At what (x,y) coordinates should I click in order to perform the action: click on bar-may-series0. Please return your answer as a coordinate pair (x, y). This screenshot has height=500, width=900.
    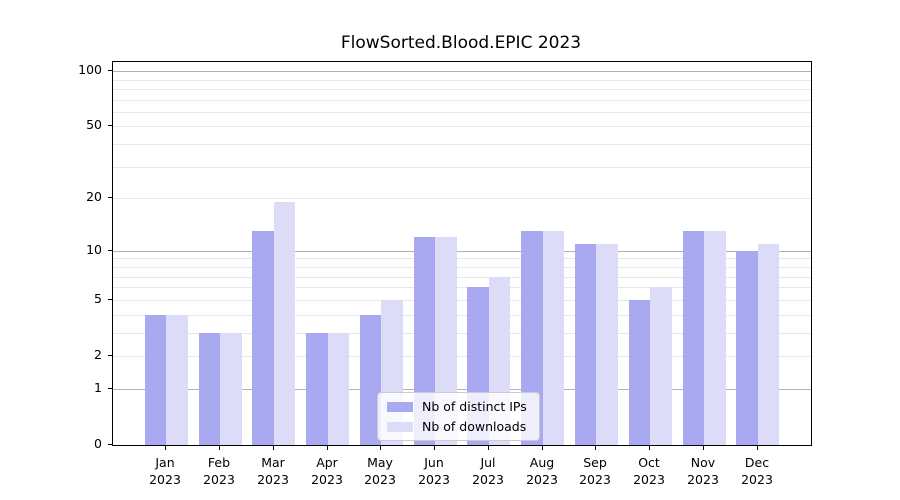
    Looking at the image, I should click on (370, 379).